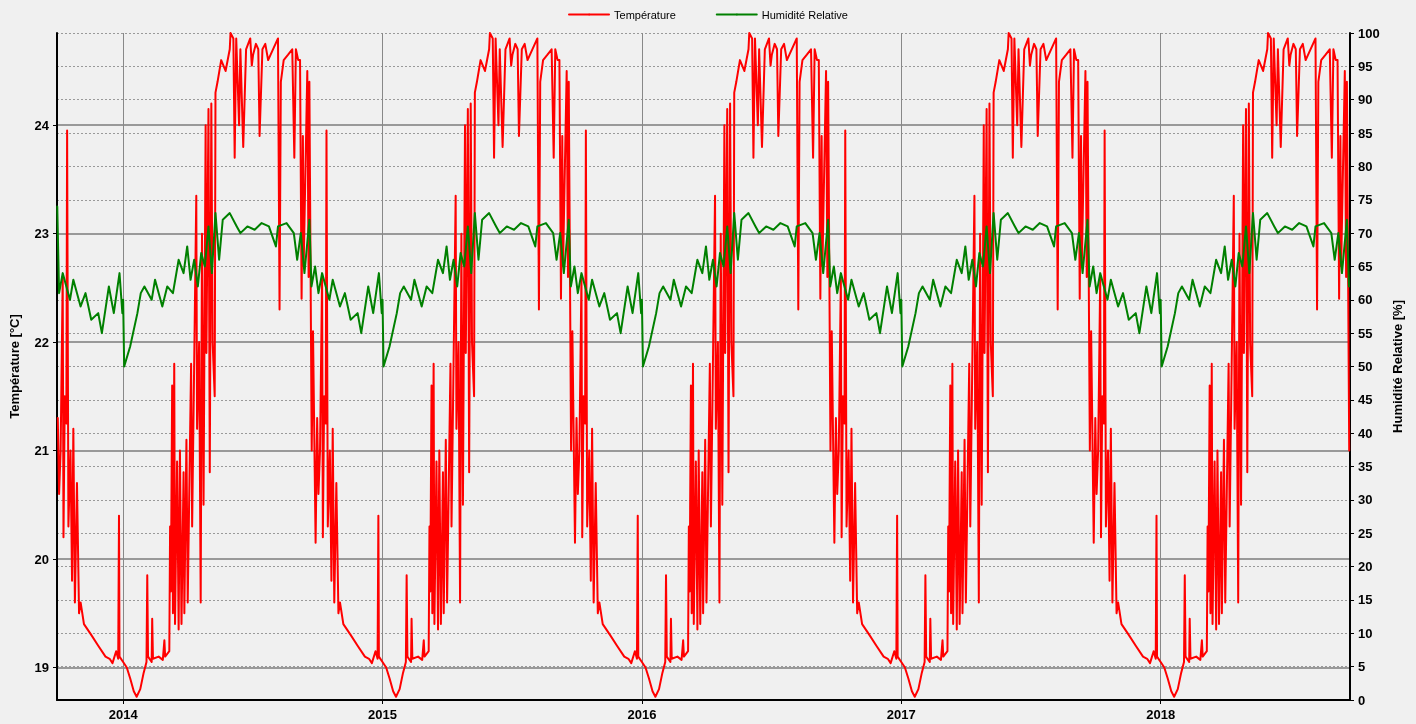  Describe the element at coordinates (1365, 333) in the screenshot. I see `y2-tick-label: 55` at that location.